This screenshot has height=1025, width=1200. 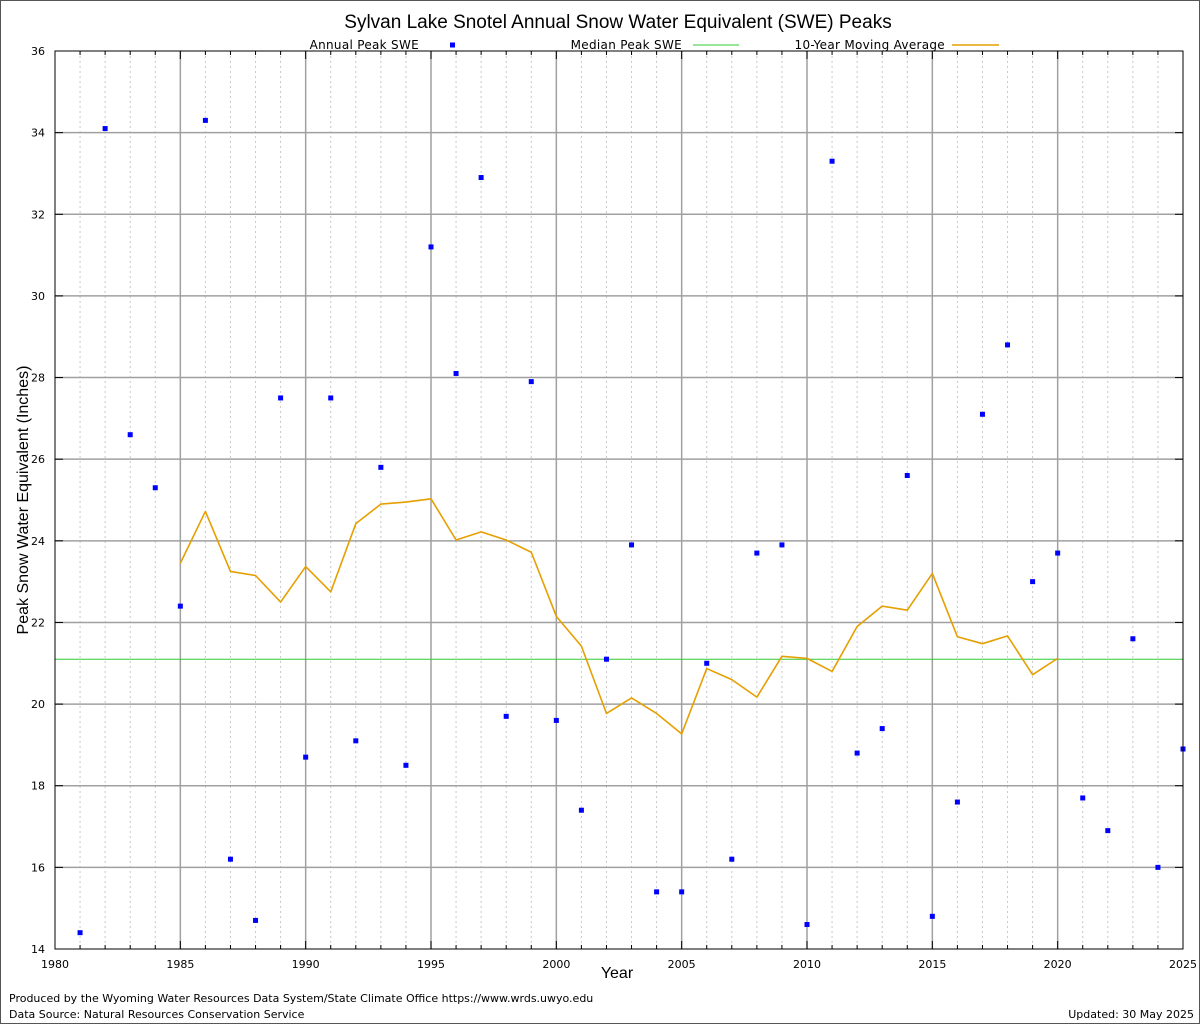 I want to click on x-tick-label: 2005, so click(x=682, y=964).